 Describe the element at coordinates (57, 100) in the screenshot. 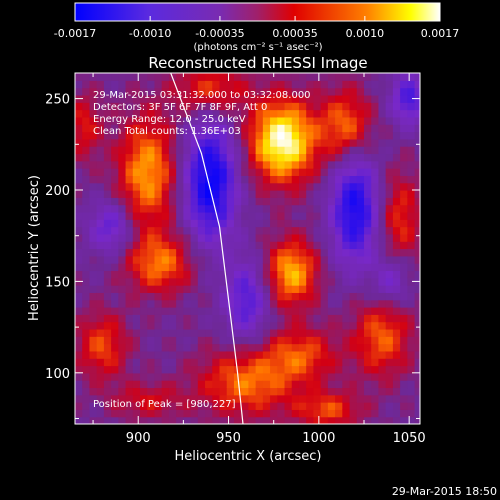

I see `y-tick-label: 250` at that location.